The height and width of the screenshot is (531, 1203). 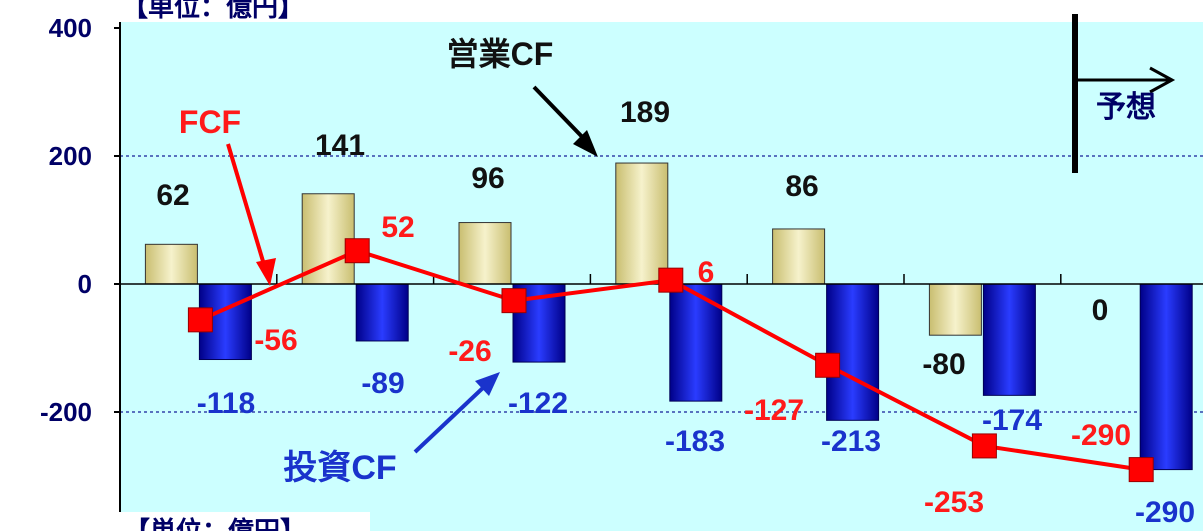 I want to click on op-annotation: 営業CF, so click(x=522, y=96).